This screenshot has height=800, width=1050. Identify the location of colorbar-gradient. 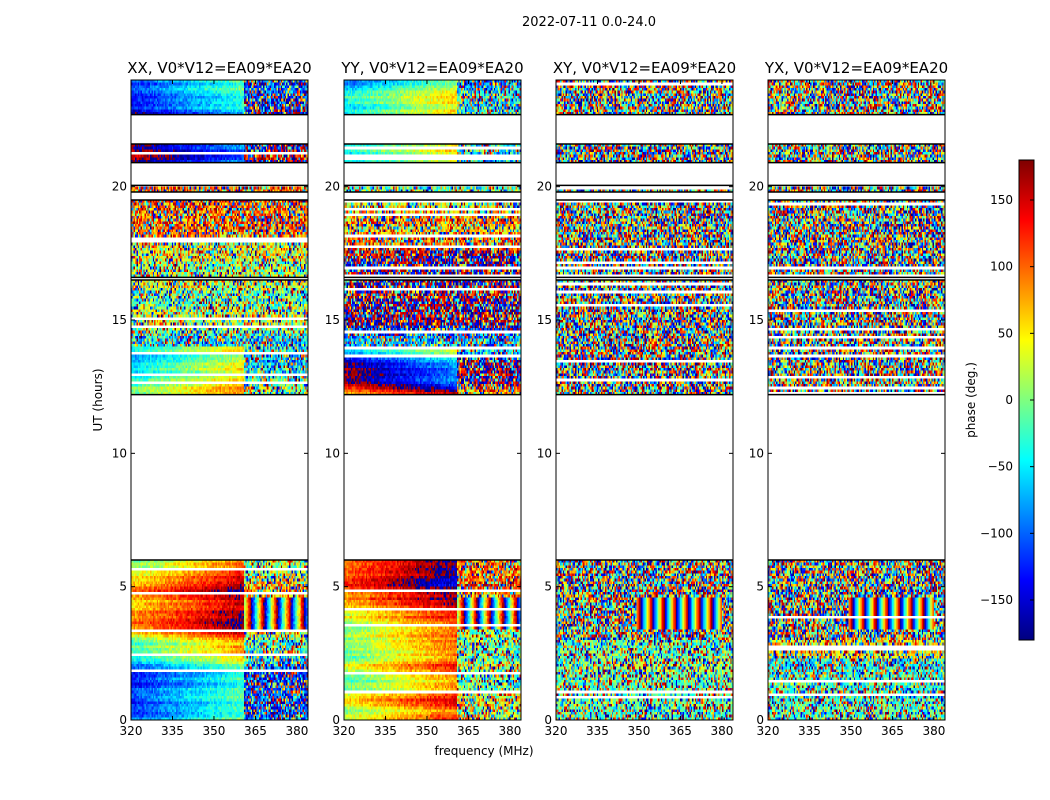
(1026, 400).